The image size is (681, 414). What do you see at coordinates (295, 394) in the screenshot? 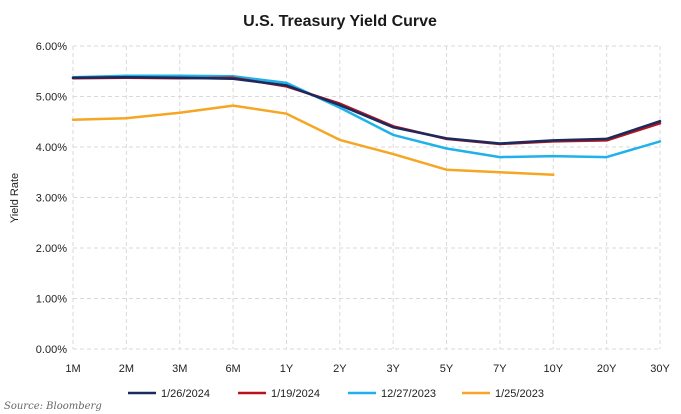
I see `legend-label: 1/19/2024` at bounding box center [295, 394].